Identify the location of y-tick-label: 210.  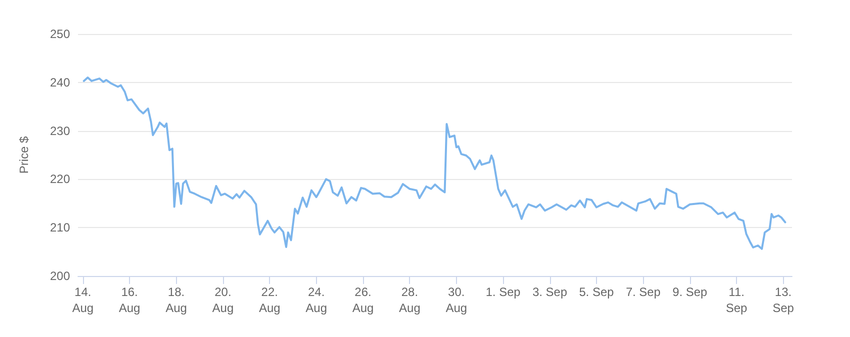
(60, 227).